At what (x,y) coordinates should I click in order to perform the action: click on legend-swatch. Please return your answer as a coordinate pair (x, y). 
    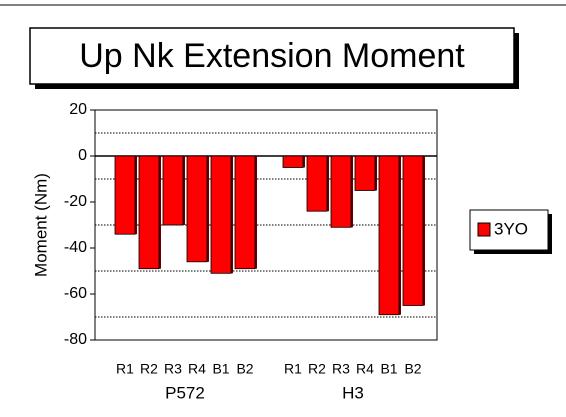
    Looking at the image, I should click on (484, 229).